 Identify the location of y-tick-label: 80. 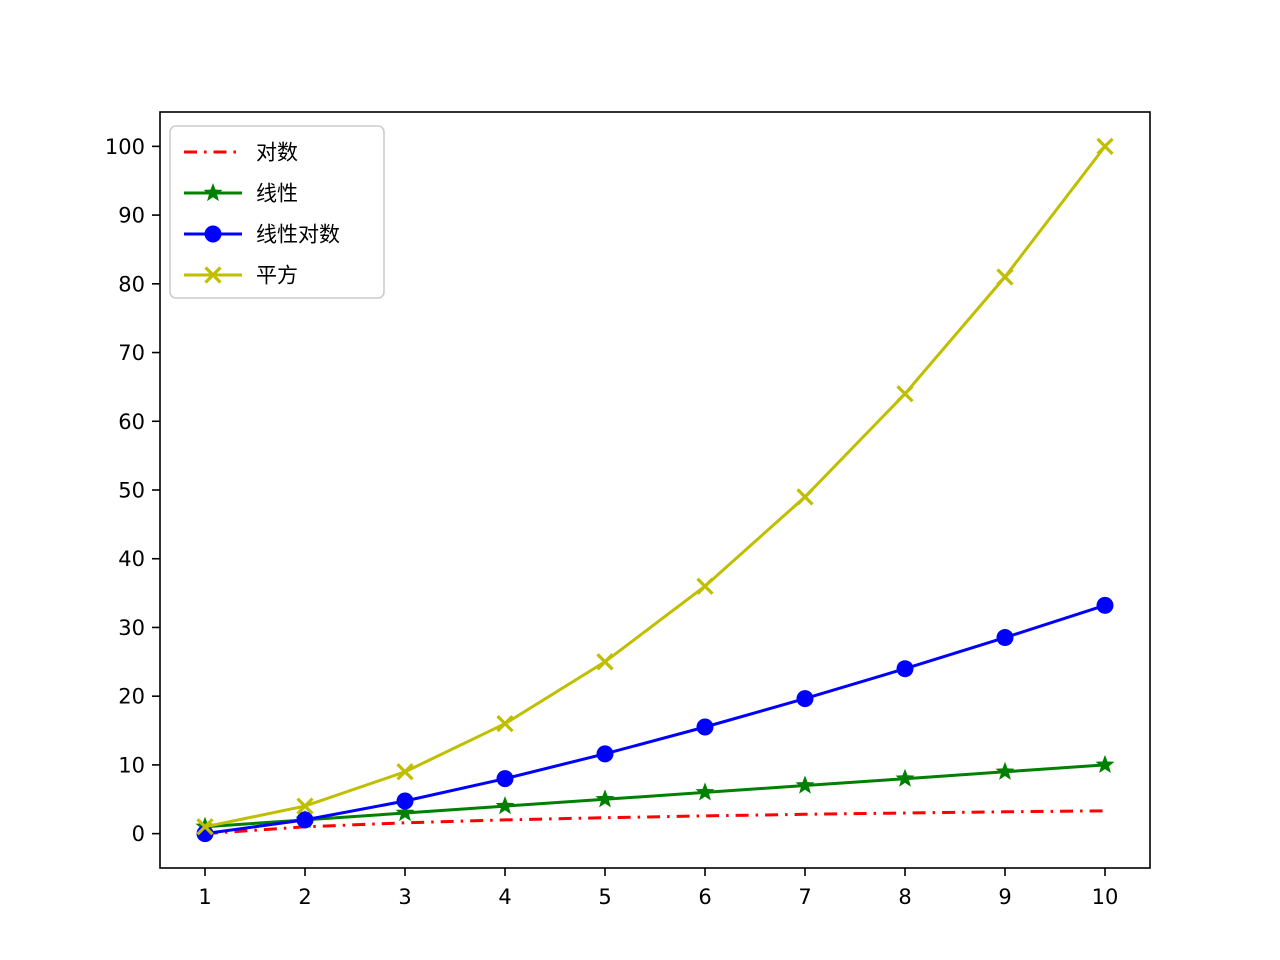
(131, 284).